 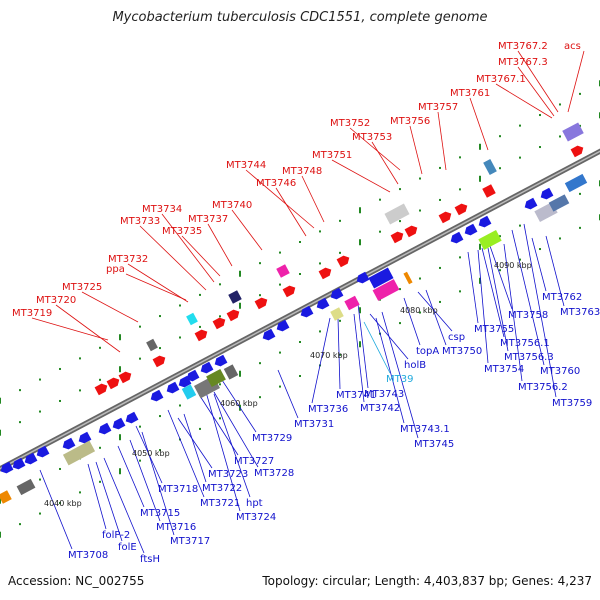 What do you see at coordinates (128, 259) in the screenshot?
I see `forward-gene-label: MT3732` at bounding box center [128, 259].